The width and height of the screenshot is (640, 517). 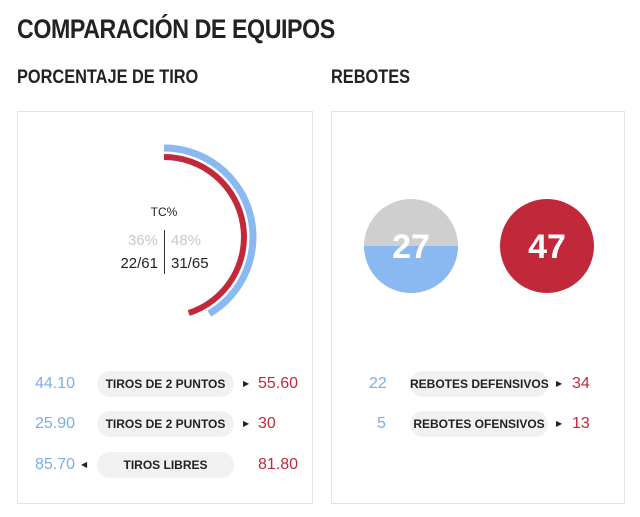 I want to click on away-value: 34, so click(x=581, y=383).